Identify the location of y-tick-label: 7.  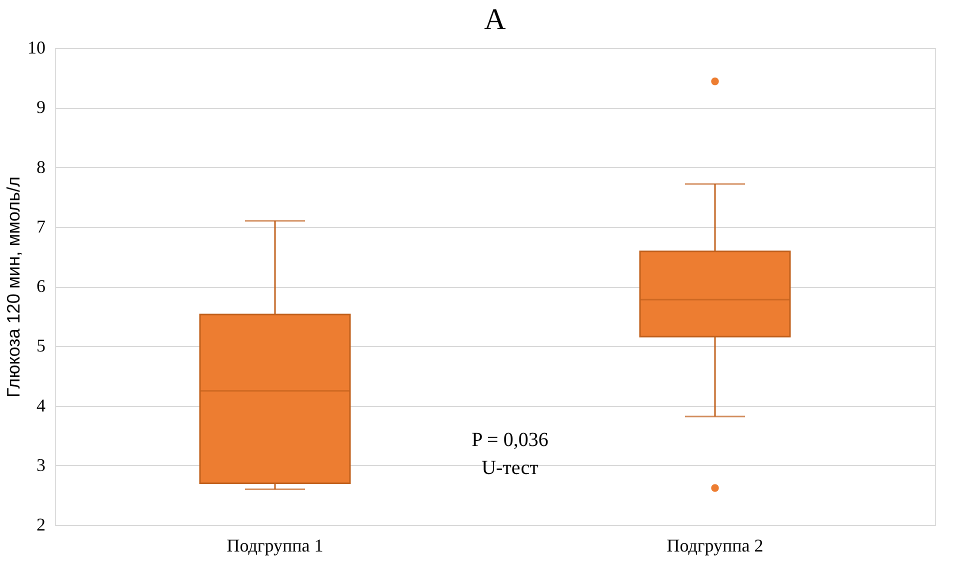
(41, 226).